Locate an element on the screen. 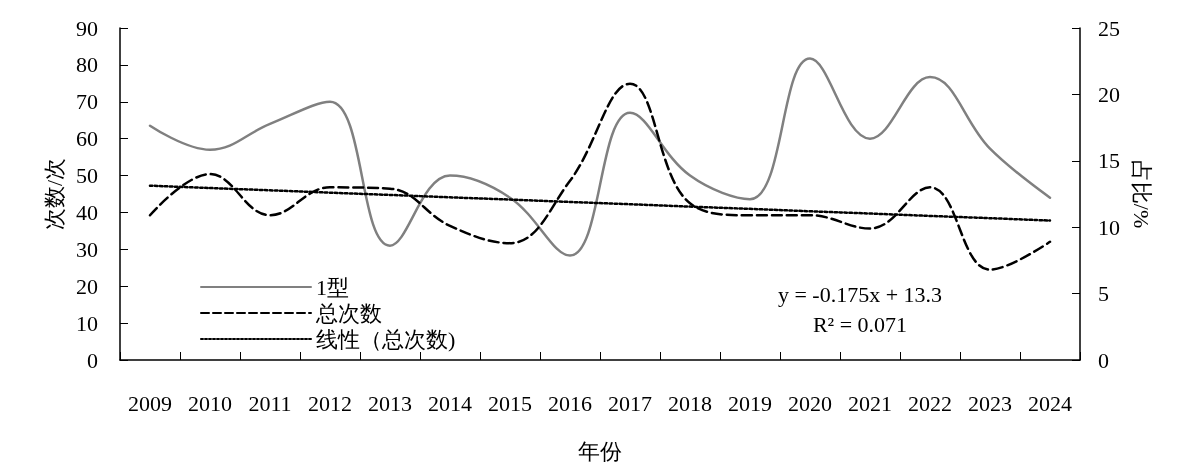 The height and width of the screenshot is (467, 1190). x-tick-label: 2023 is located at coordinates (990, 403).